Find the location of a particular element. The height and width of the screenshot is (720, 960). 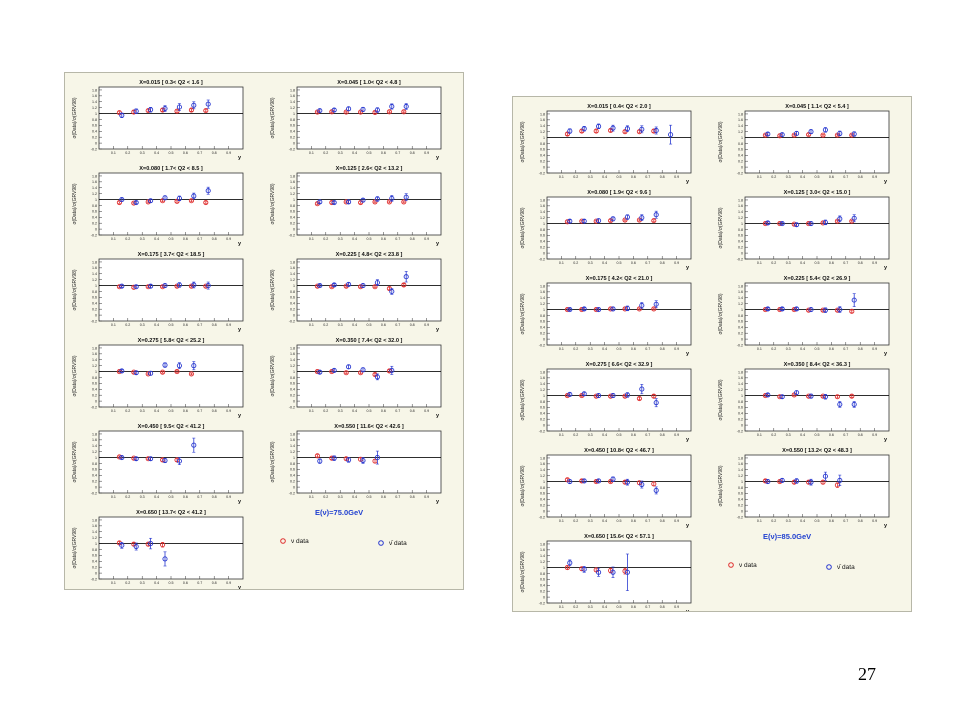

x-tick-label: 0.2 is located at coordinates (127, 239).